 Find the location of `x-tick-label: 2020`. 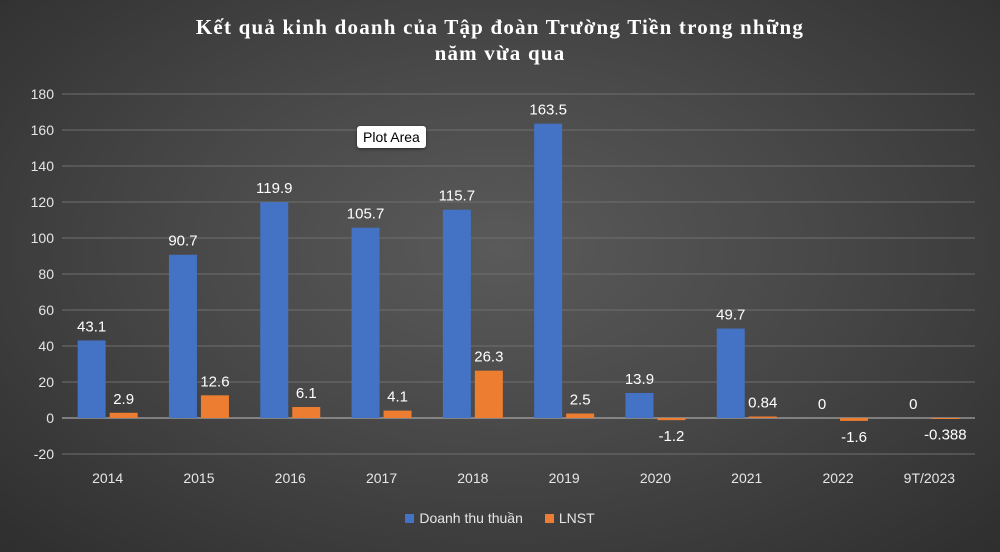

x-tick-label: 2020 is located at coordinates (655, 478).